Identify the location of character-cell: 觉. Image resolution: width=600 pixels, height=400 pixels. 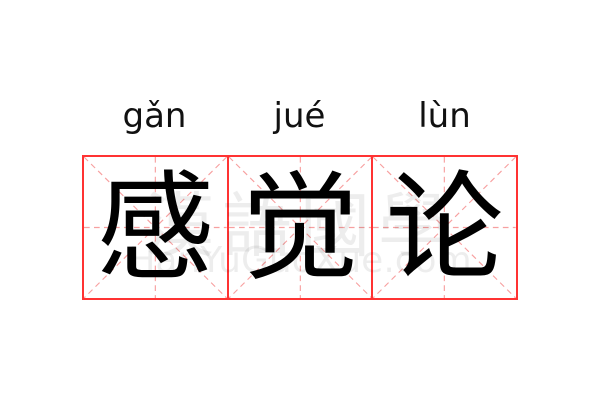
(299, 227).